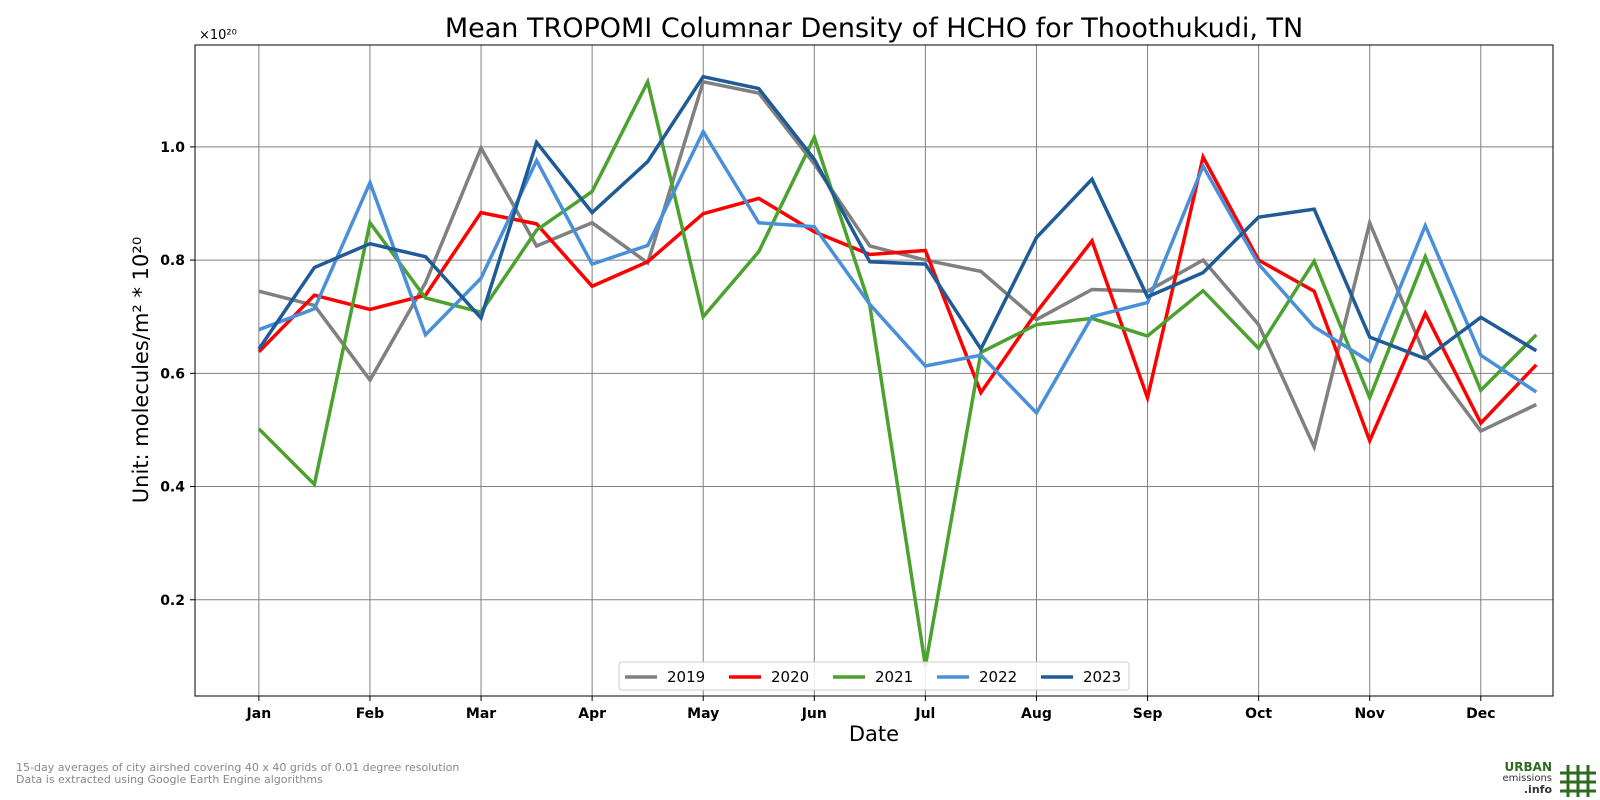  I want to click on legend: 2019 2020 2021 2022 2023, so click(874, 676).